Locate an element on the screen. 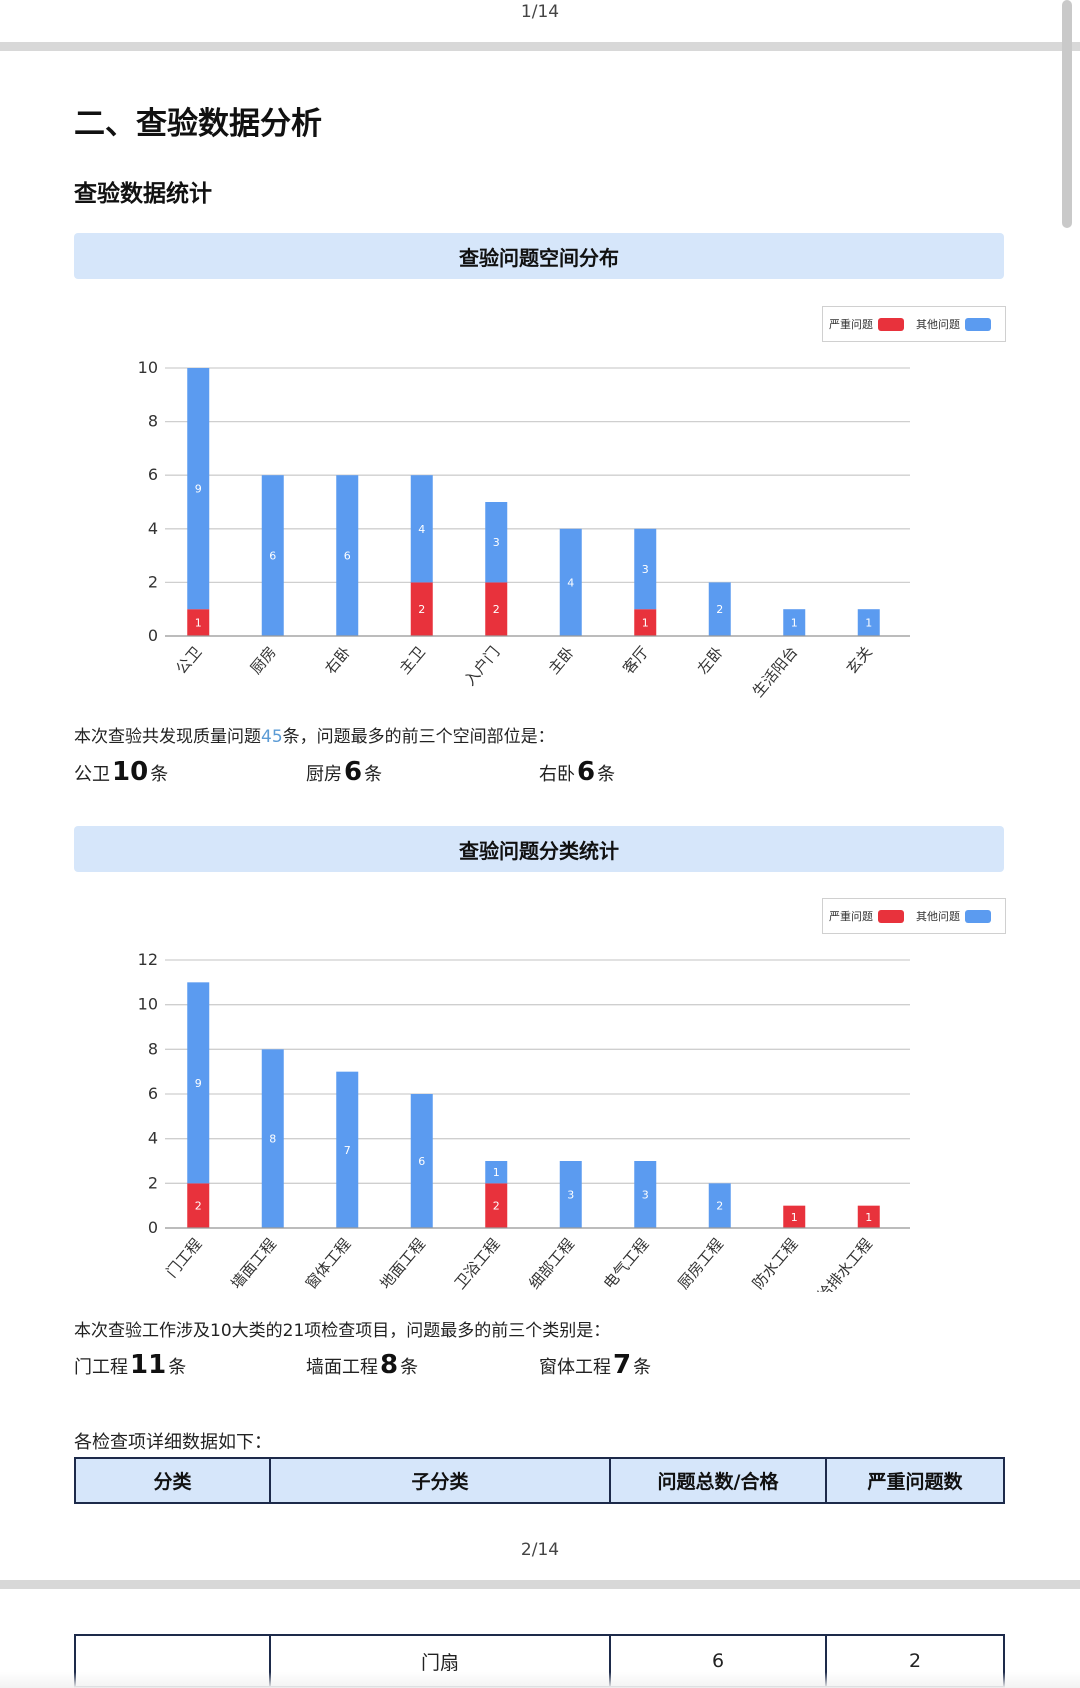  table-intro: 各检查项详细数据如下： is located at coordinates (173, 1442).